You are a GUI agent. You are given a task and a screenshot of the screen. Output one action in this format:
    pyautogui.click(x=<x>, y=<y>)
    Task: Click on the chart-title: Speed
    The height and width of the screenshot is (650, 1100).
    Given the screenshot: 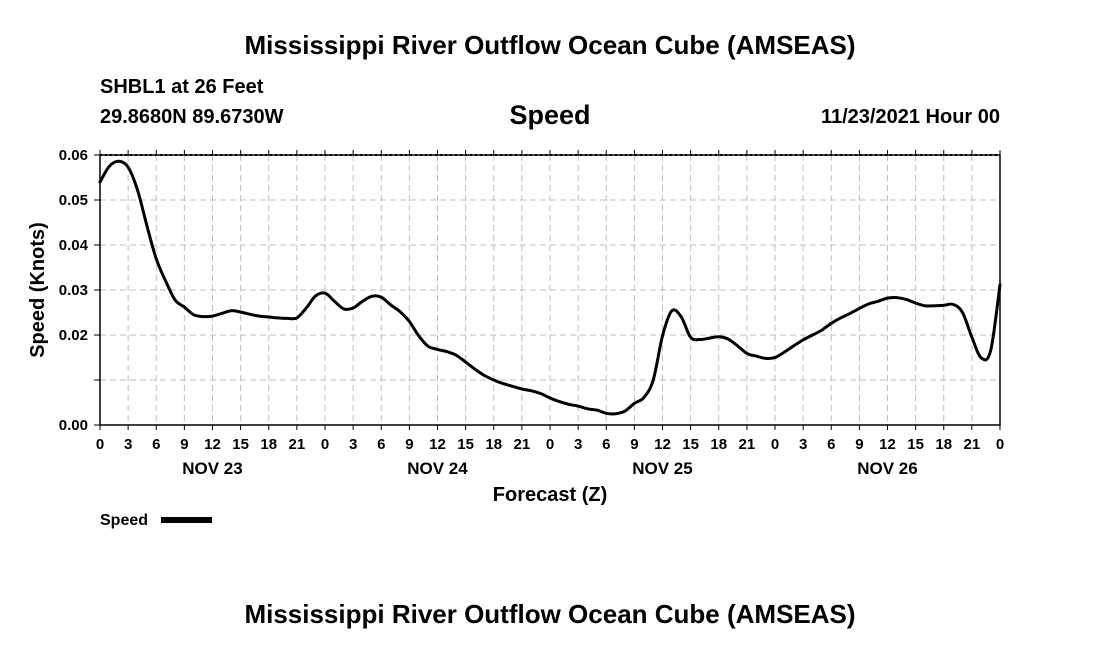 What is the action you would take?
    pyautogui.click(x=550, y=115)
    